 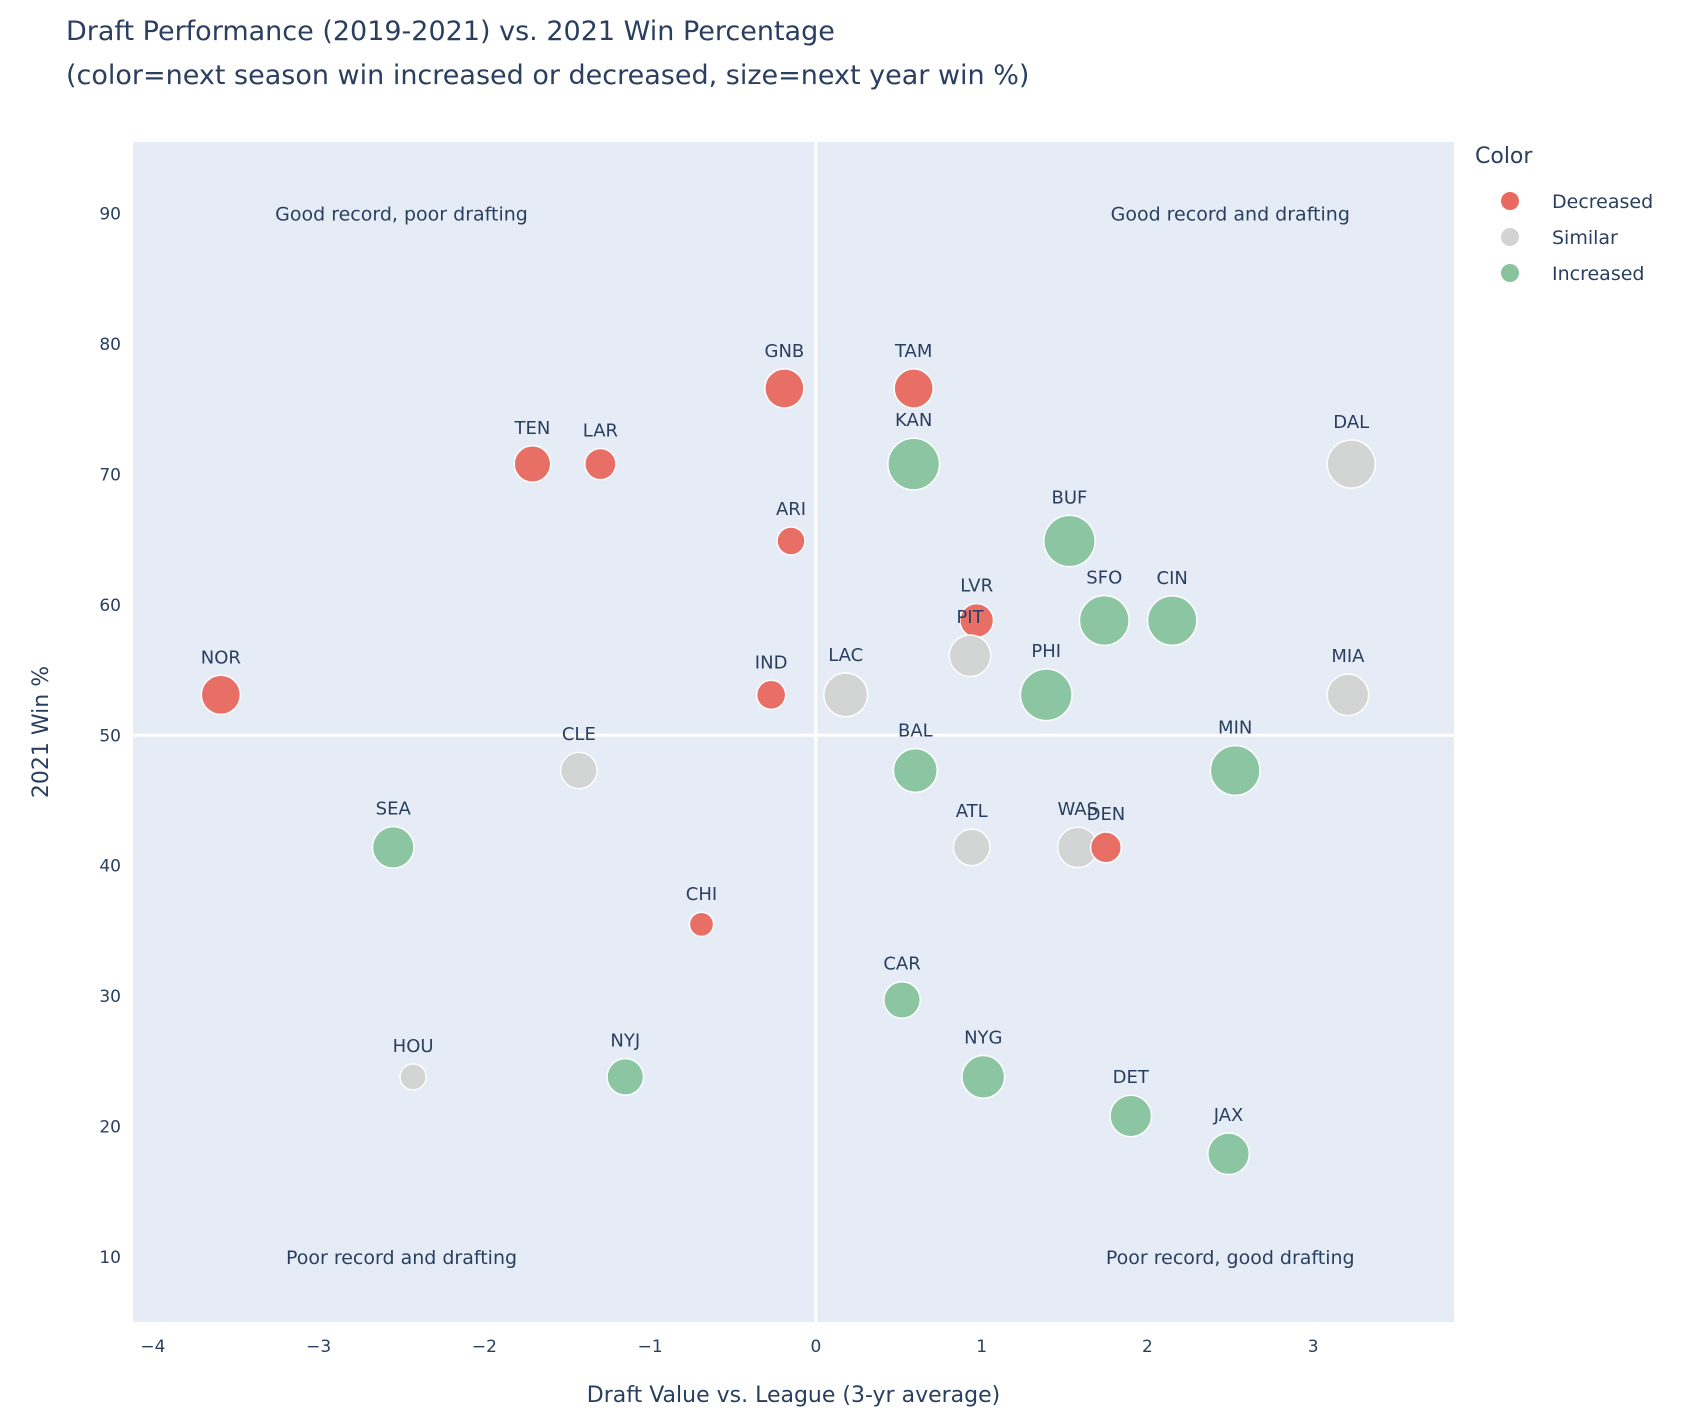 I want to click on point-label-ari: ARI, so click(x=791, y=509).